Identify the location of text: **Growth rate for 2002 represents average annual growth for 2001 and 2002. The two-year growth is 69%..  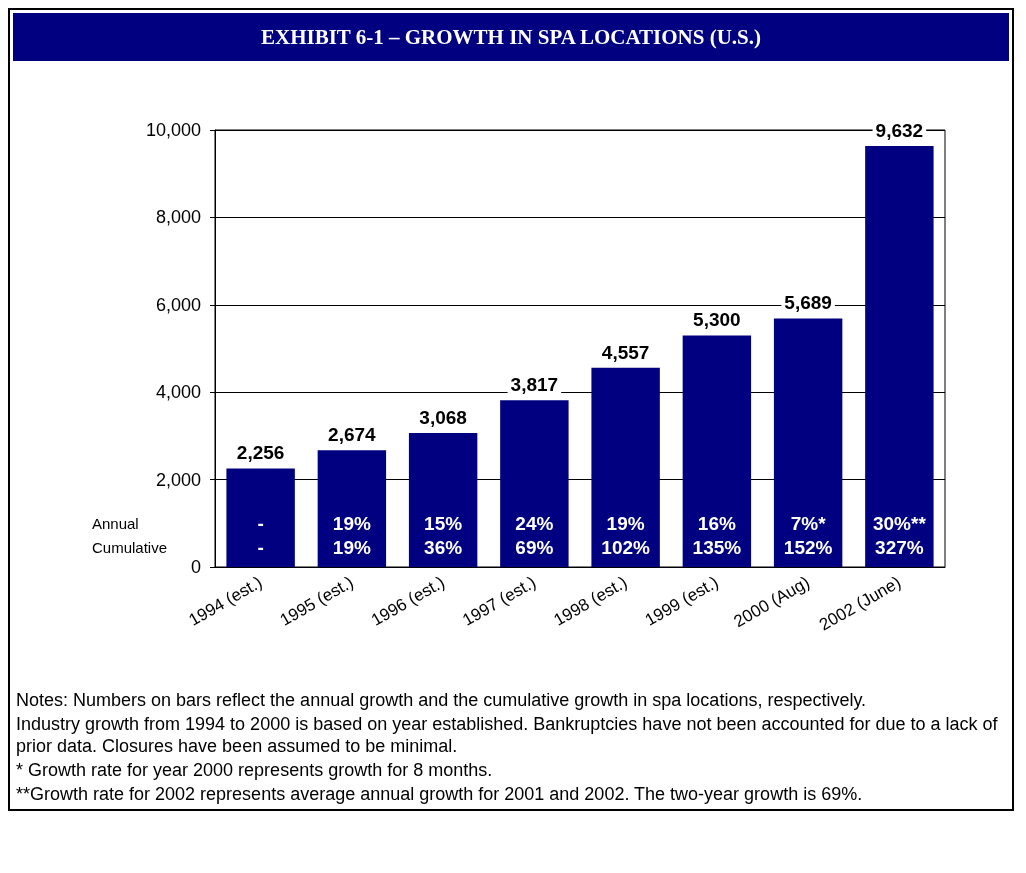
(440, 794).